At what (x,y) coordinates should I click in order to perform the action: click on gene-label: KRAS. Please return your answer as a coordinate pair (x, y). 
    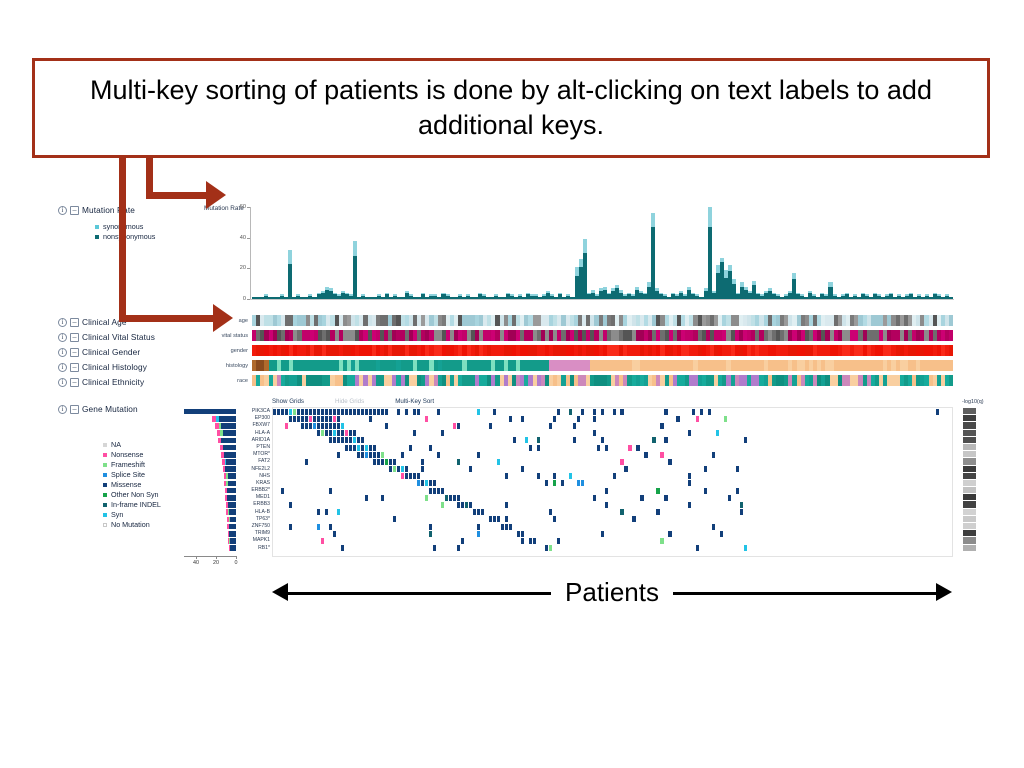
    Looking at the image, I should click on (263, 482).